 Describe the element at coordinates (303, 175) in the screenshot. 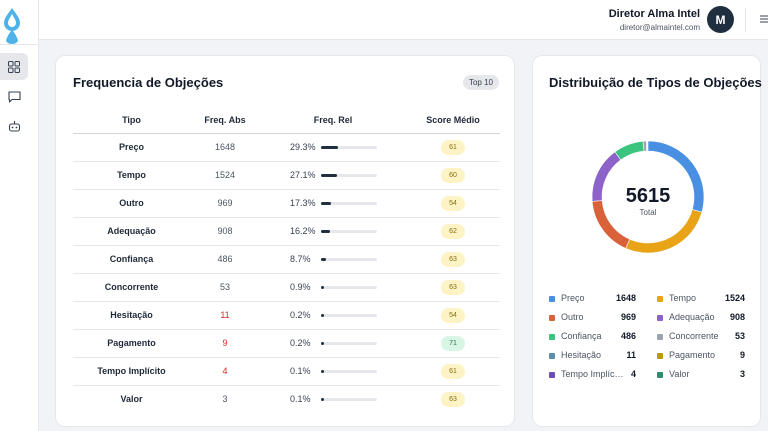

I see `freq-rel-value: 27.1%` at that location.